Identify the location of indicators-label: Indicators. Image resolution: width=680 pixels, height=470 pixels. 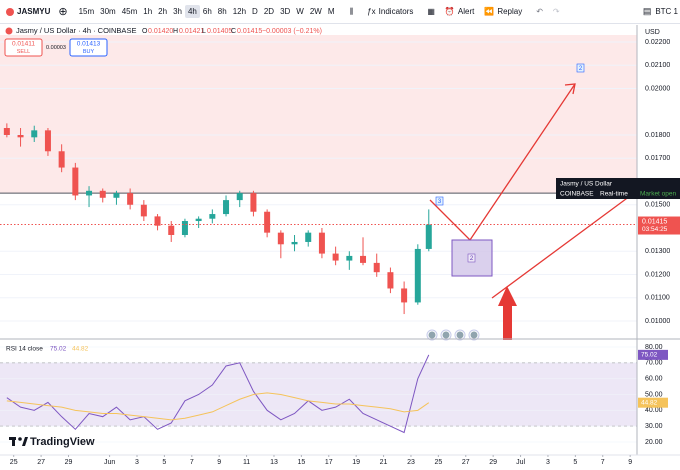
(396, 11).